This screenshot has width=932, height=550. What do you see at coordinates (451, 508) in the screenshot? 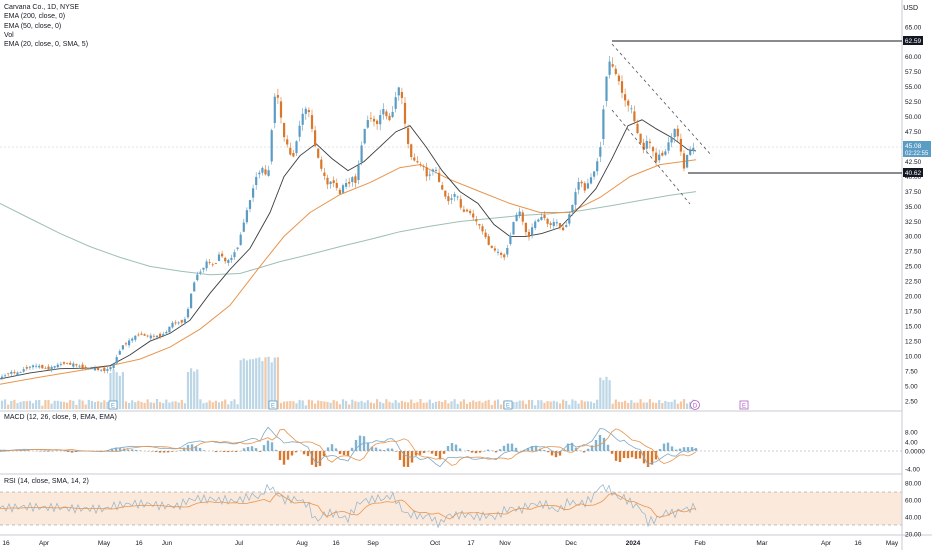
I see `rsi-band` at bounding box center [451, 508].